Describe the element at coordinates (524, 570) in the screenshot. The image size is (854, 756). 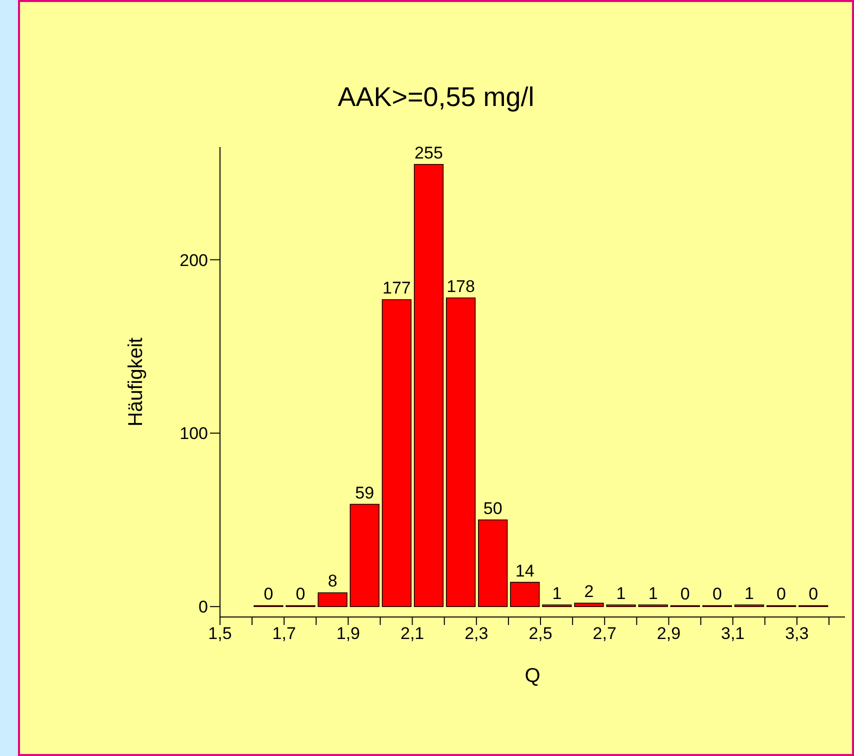
I see `data-label: 14` at that location.